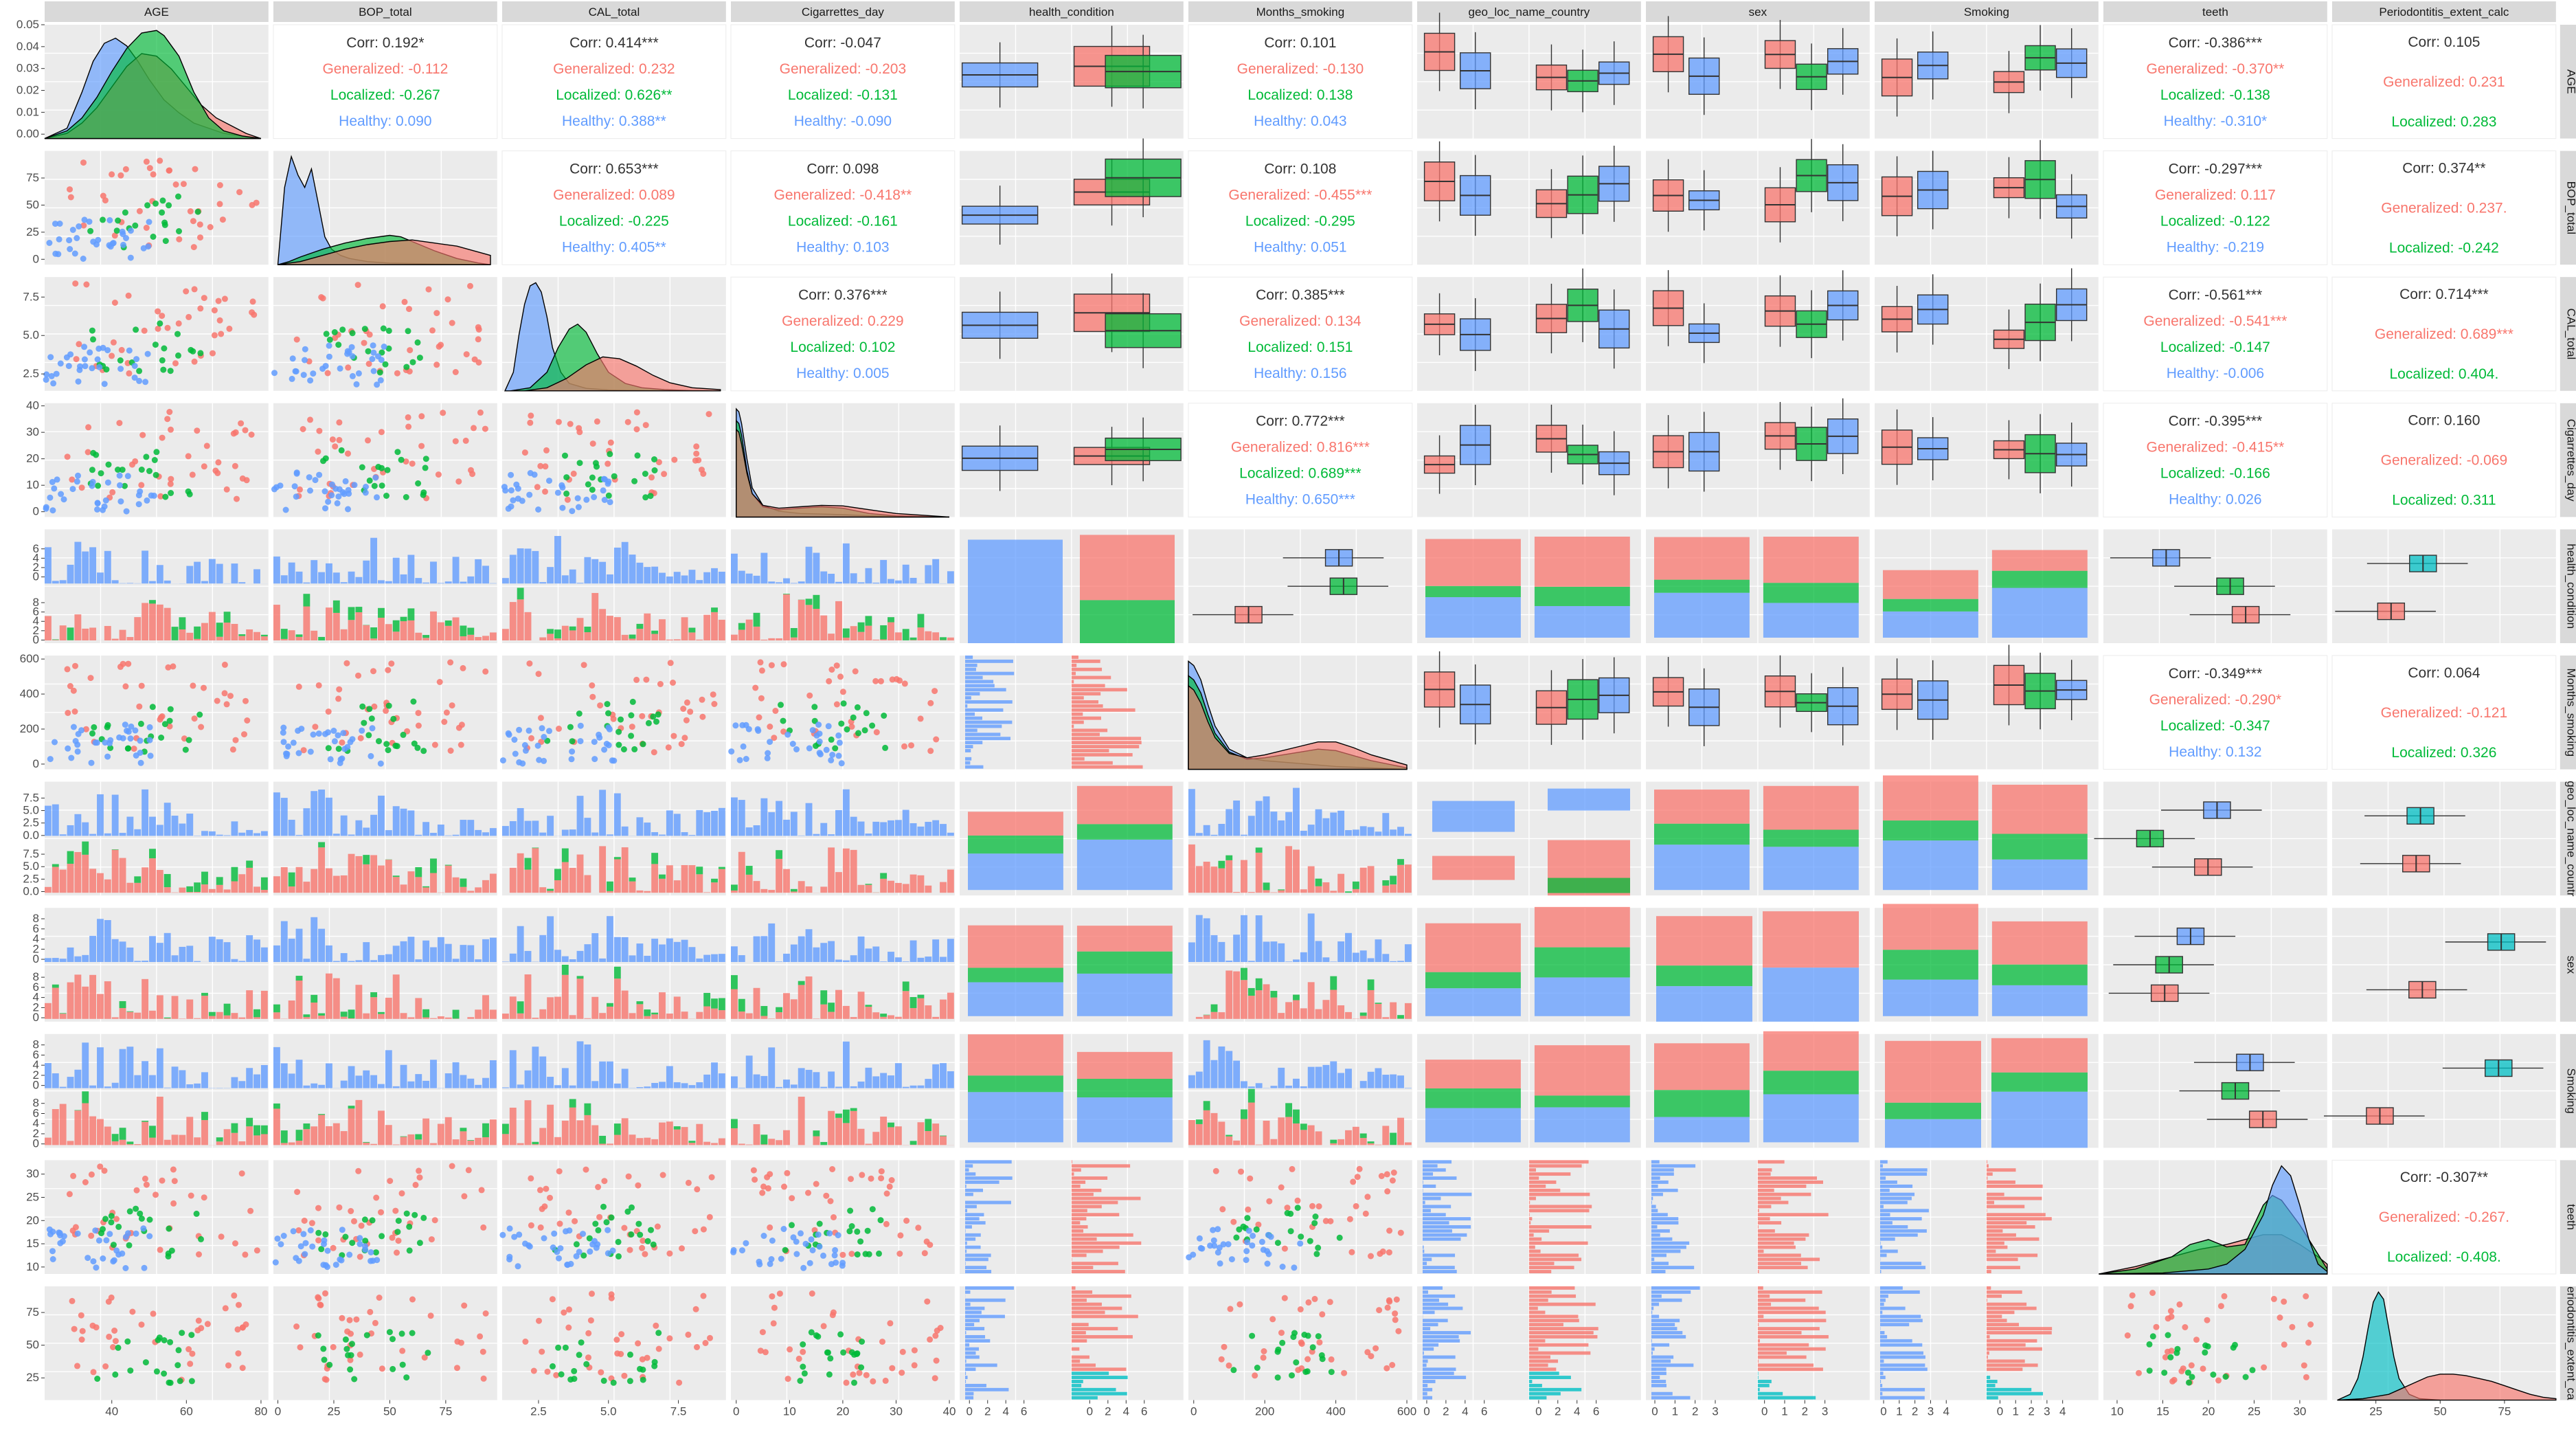 This screenshot has height=1443, width=2576. I want to click on column-strip-label: sex, so click(1758, 12).